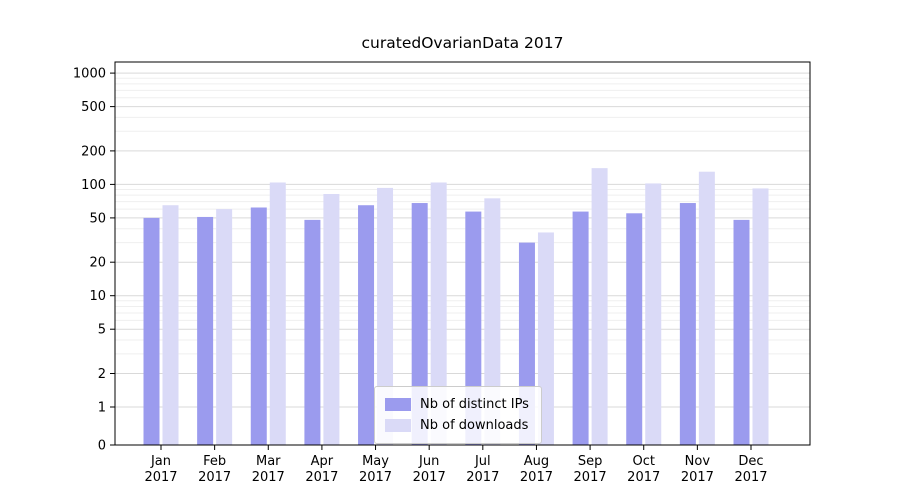 Image resolution: width=900 pixels, height=500 pixels. What do you see at coordinates (482, 469) in the screenshot?
I see `x-tick-label: Jul 2017` at bounding box center [482, 469].